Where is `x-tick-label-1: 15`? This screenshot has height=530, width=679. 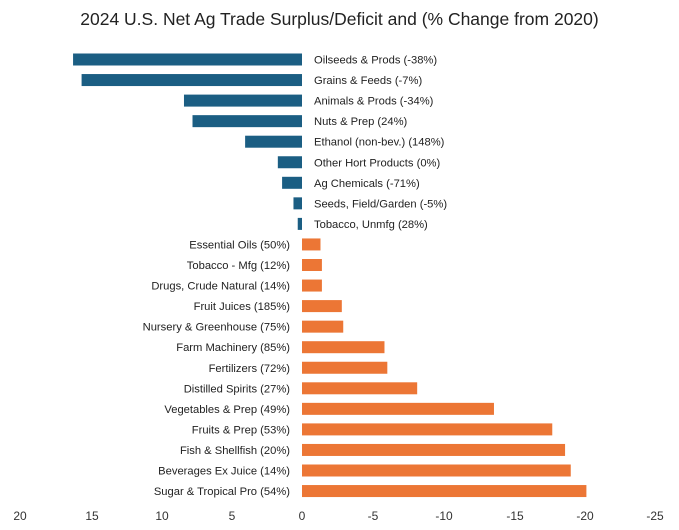 x-tick-label-1: 15 is located at coordinates (92, 516).